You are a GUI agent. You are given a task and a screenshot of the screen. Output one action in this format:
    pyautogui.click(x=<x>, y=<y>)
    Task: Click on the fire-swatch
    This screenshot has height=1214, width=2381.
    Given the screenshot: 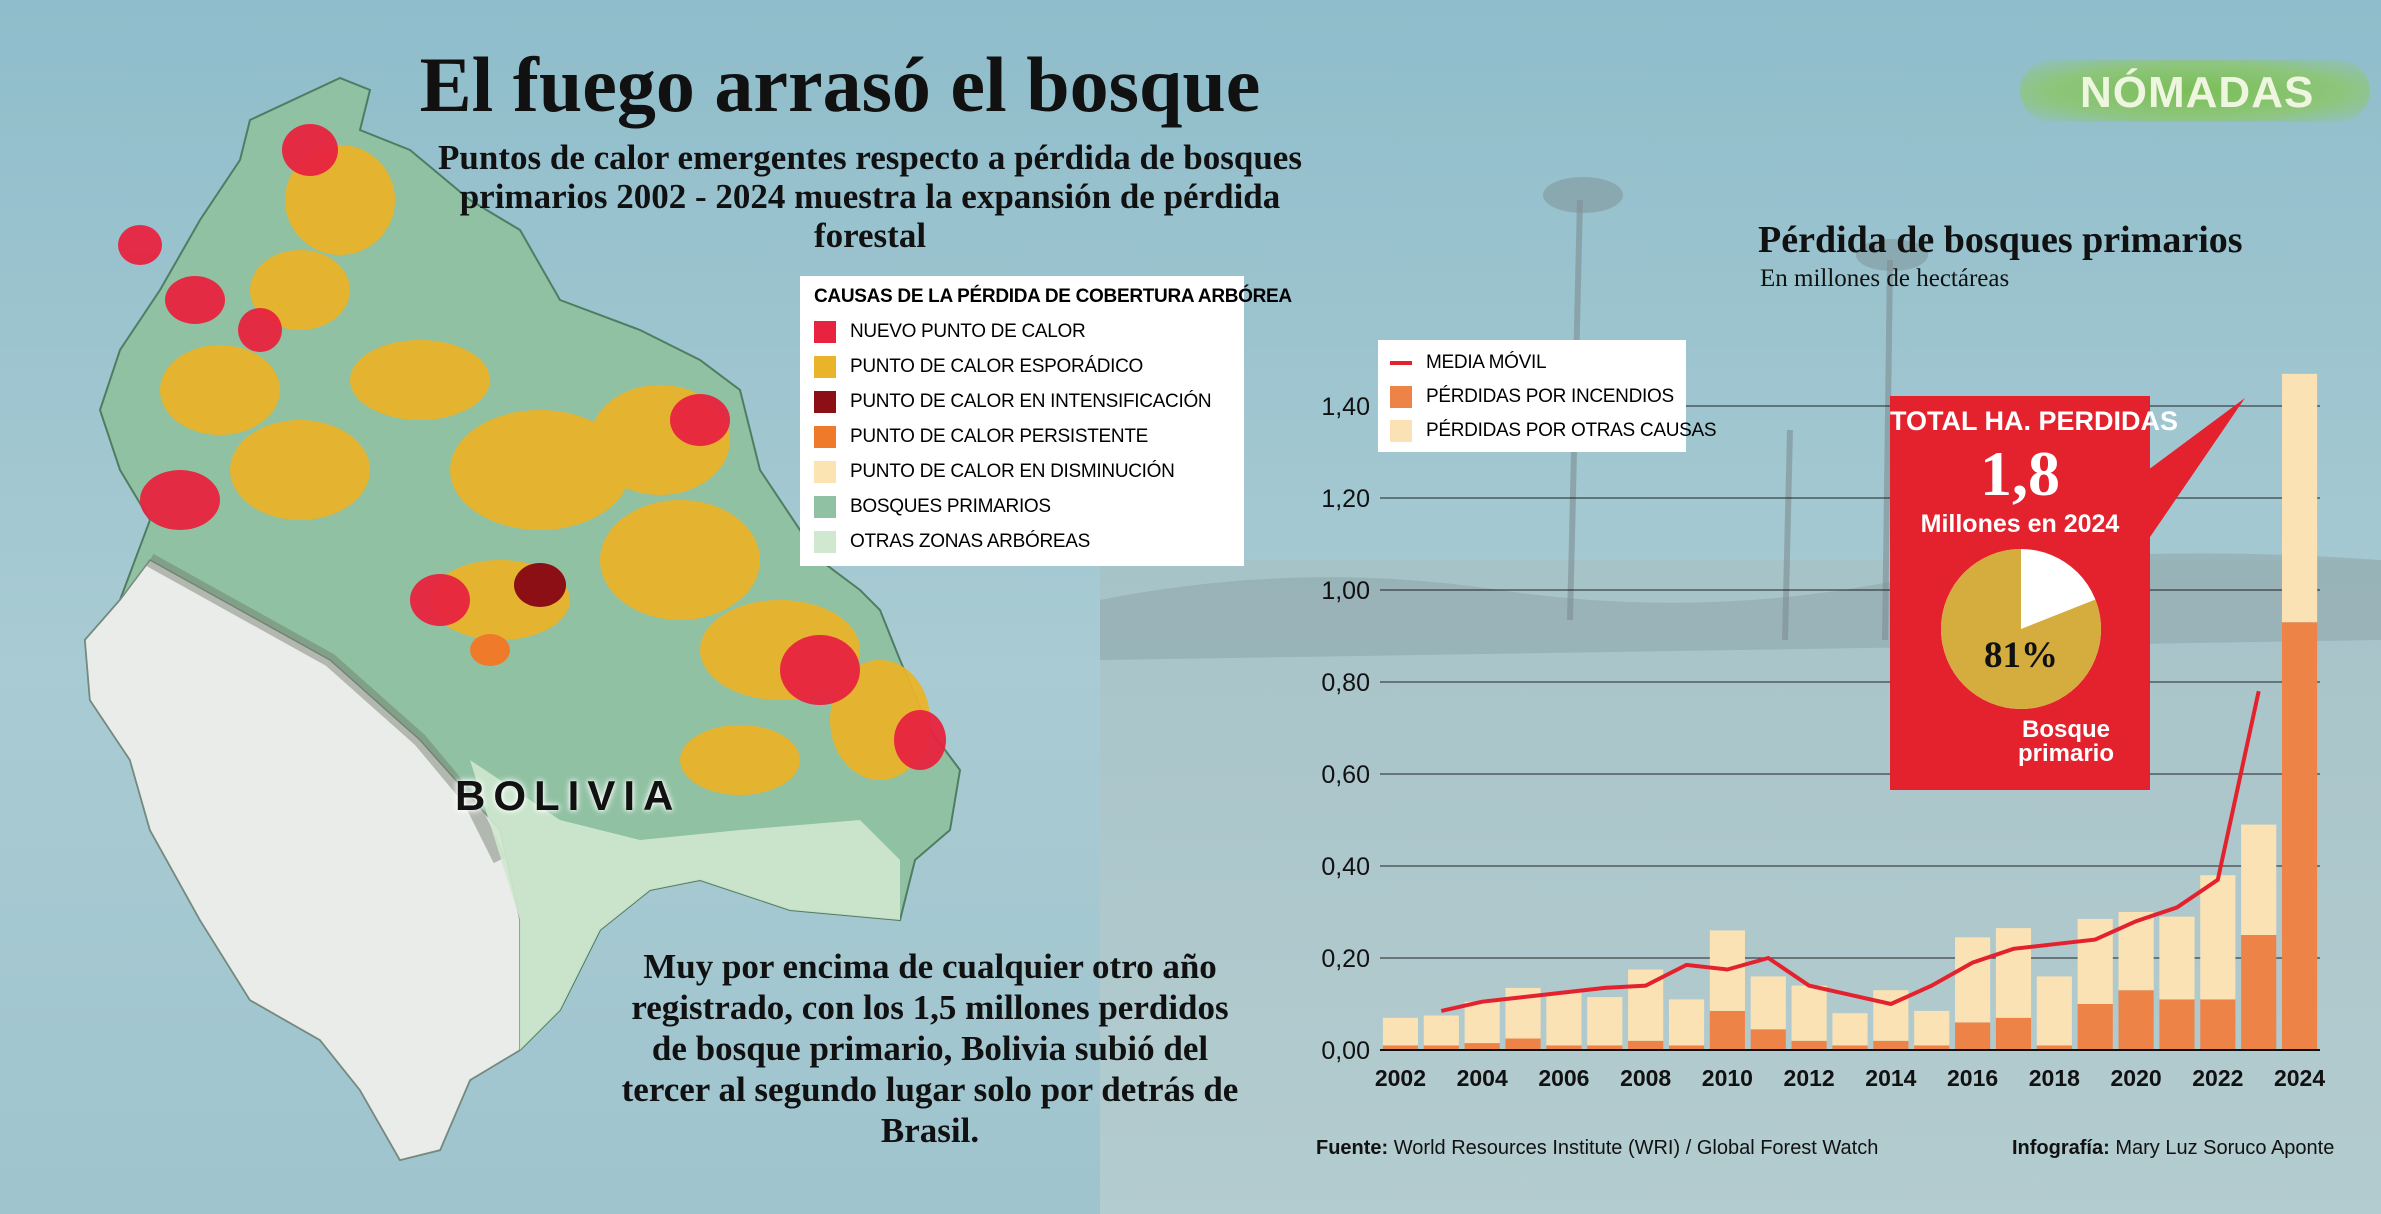 What is the action you would take?
    pyautogui.click(x=1401, y=397)
    